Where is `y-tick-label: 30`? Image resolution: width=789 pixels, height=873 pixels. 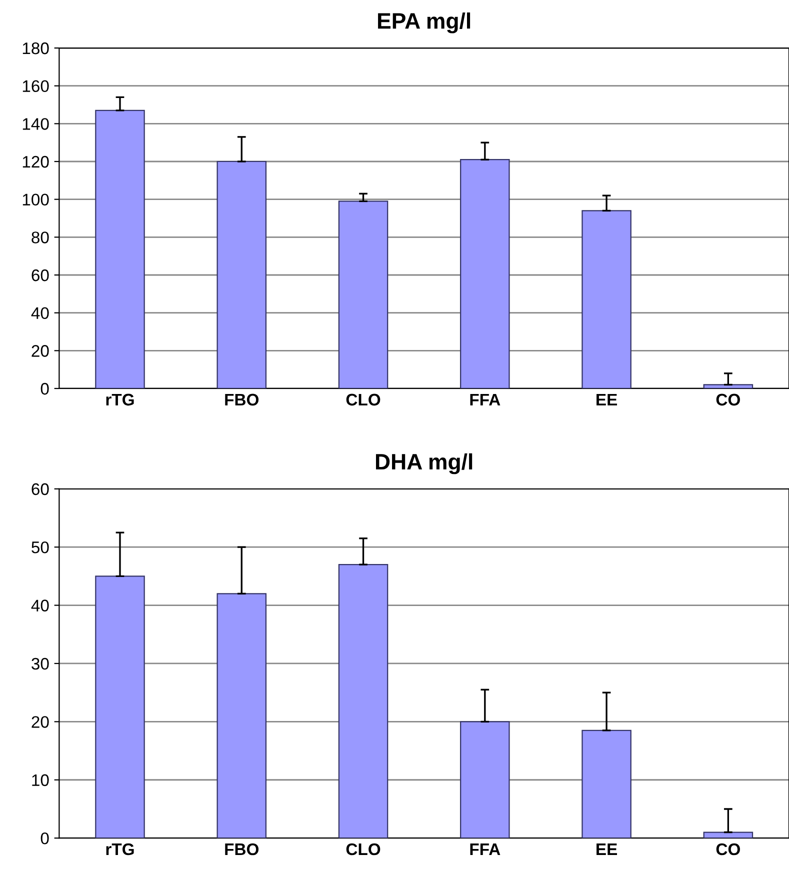
y-tick-label: 30 is located at coordinates (40, 664).